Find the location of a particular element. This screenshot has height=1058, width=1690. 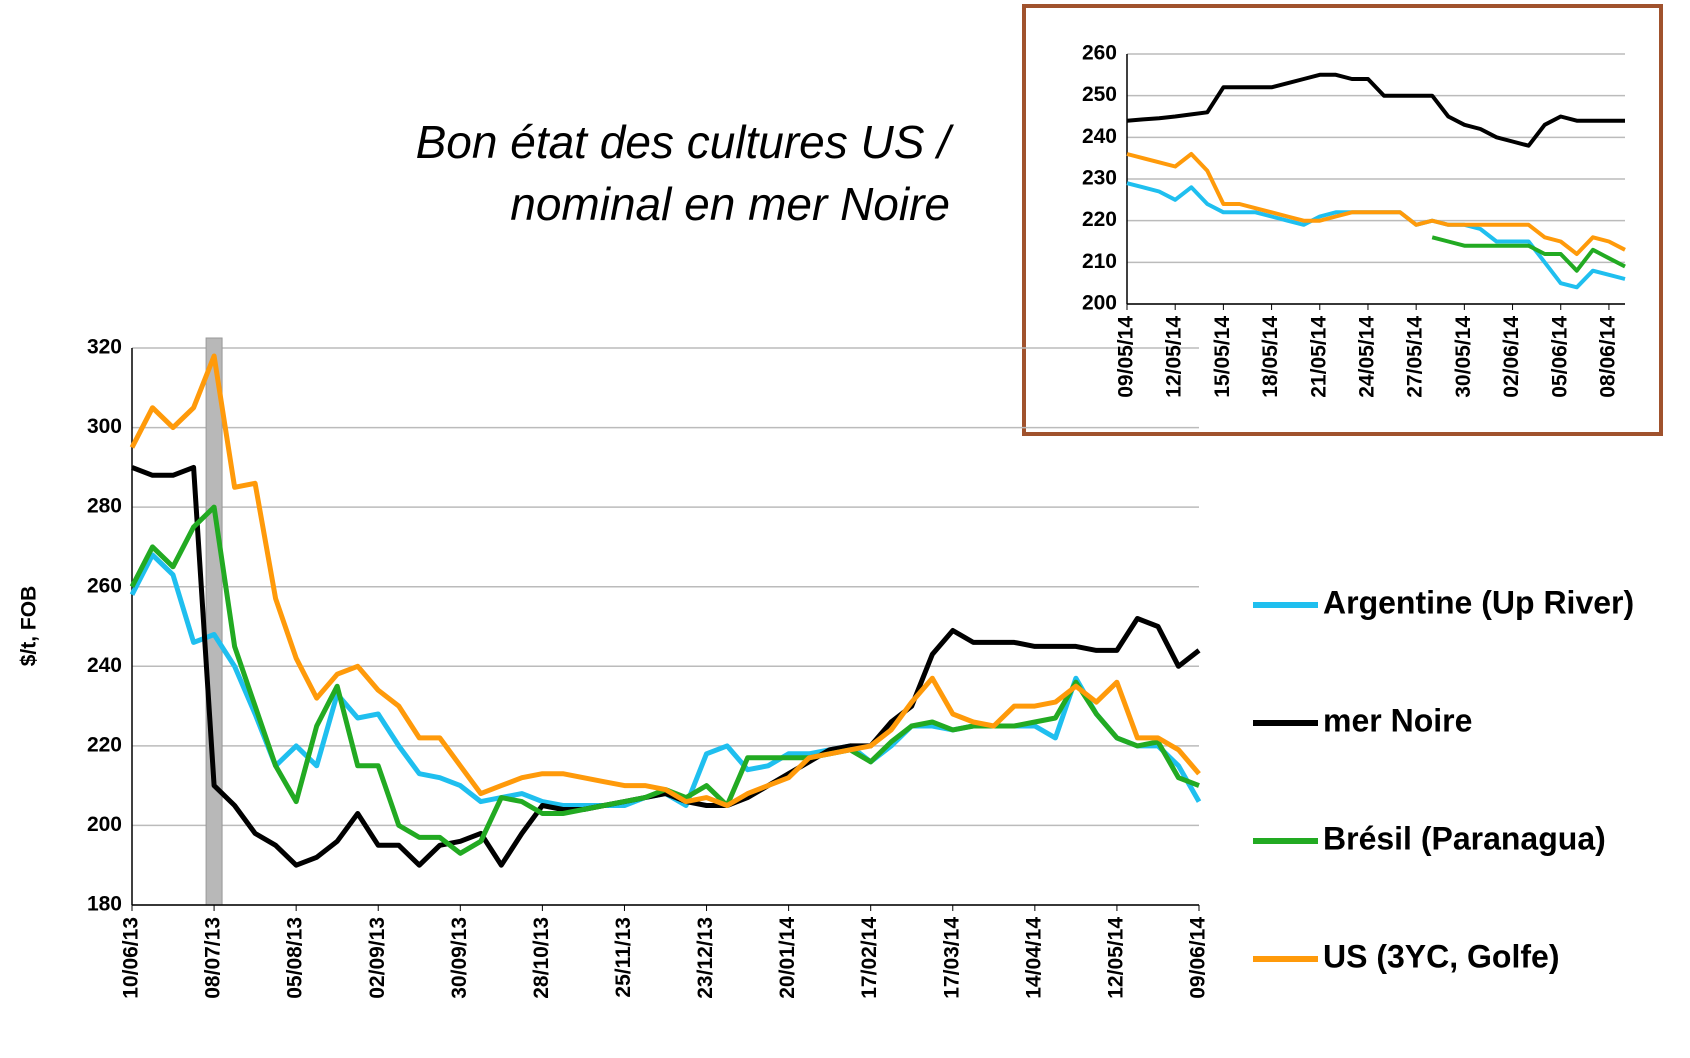

x-tick-label: 18/05/14 is located at coordinates (1270, 357).